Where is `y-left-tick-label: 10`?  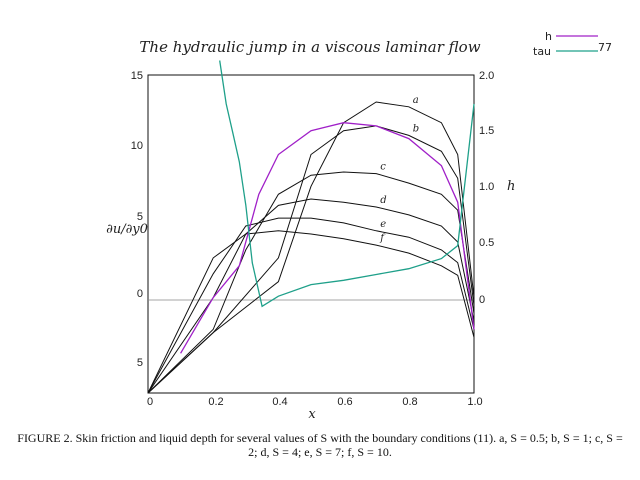 y-left-tick-label: 10 is located at coordinates (137, 146).